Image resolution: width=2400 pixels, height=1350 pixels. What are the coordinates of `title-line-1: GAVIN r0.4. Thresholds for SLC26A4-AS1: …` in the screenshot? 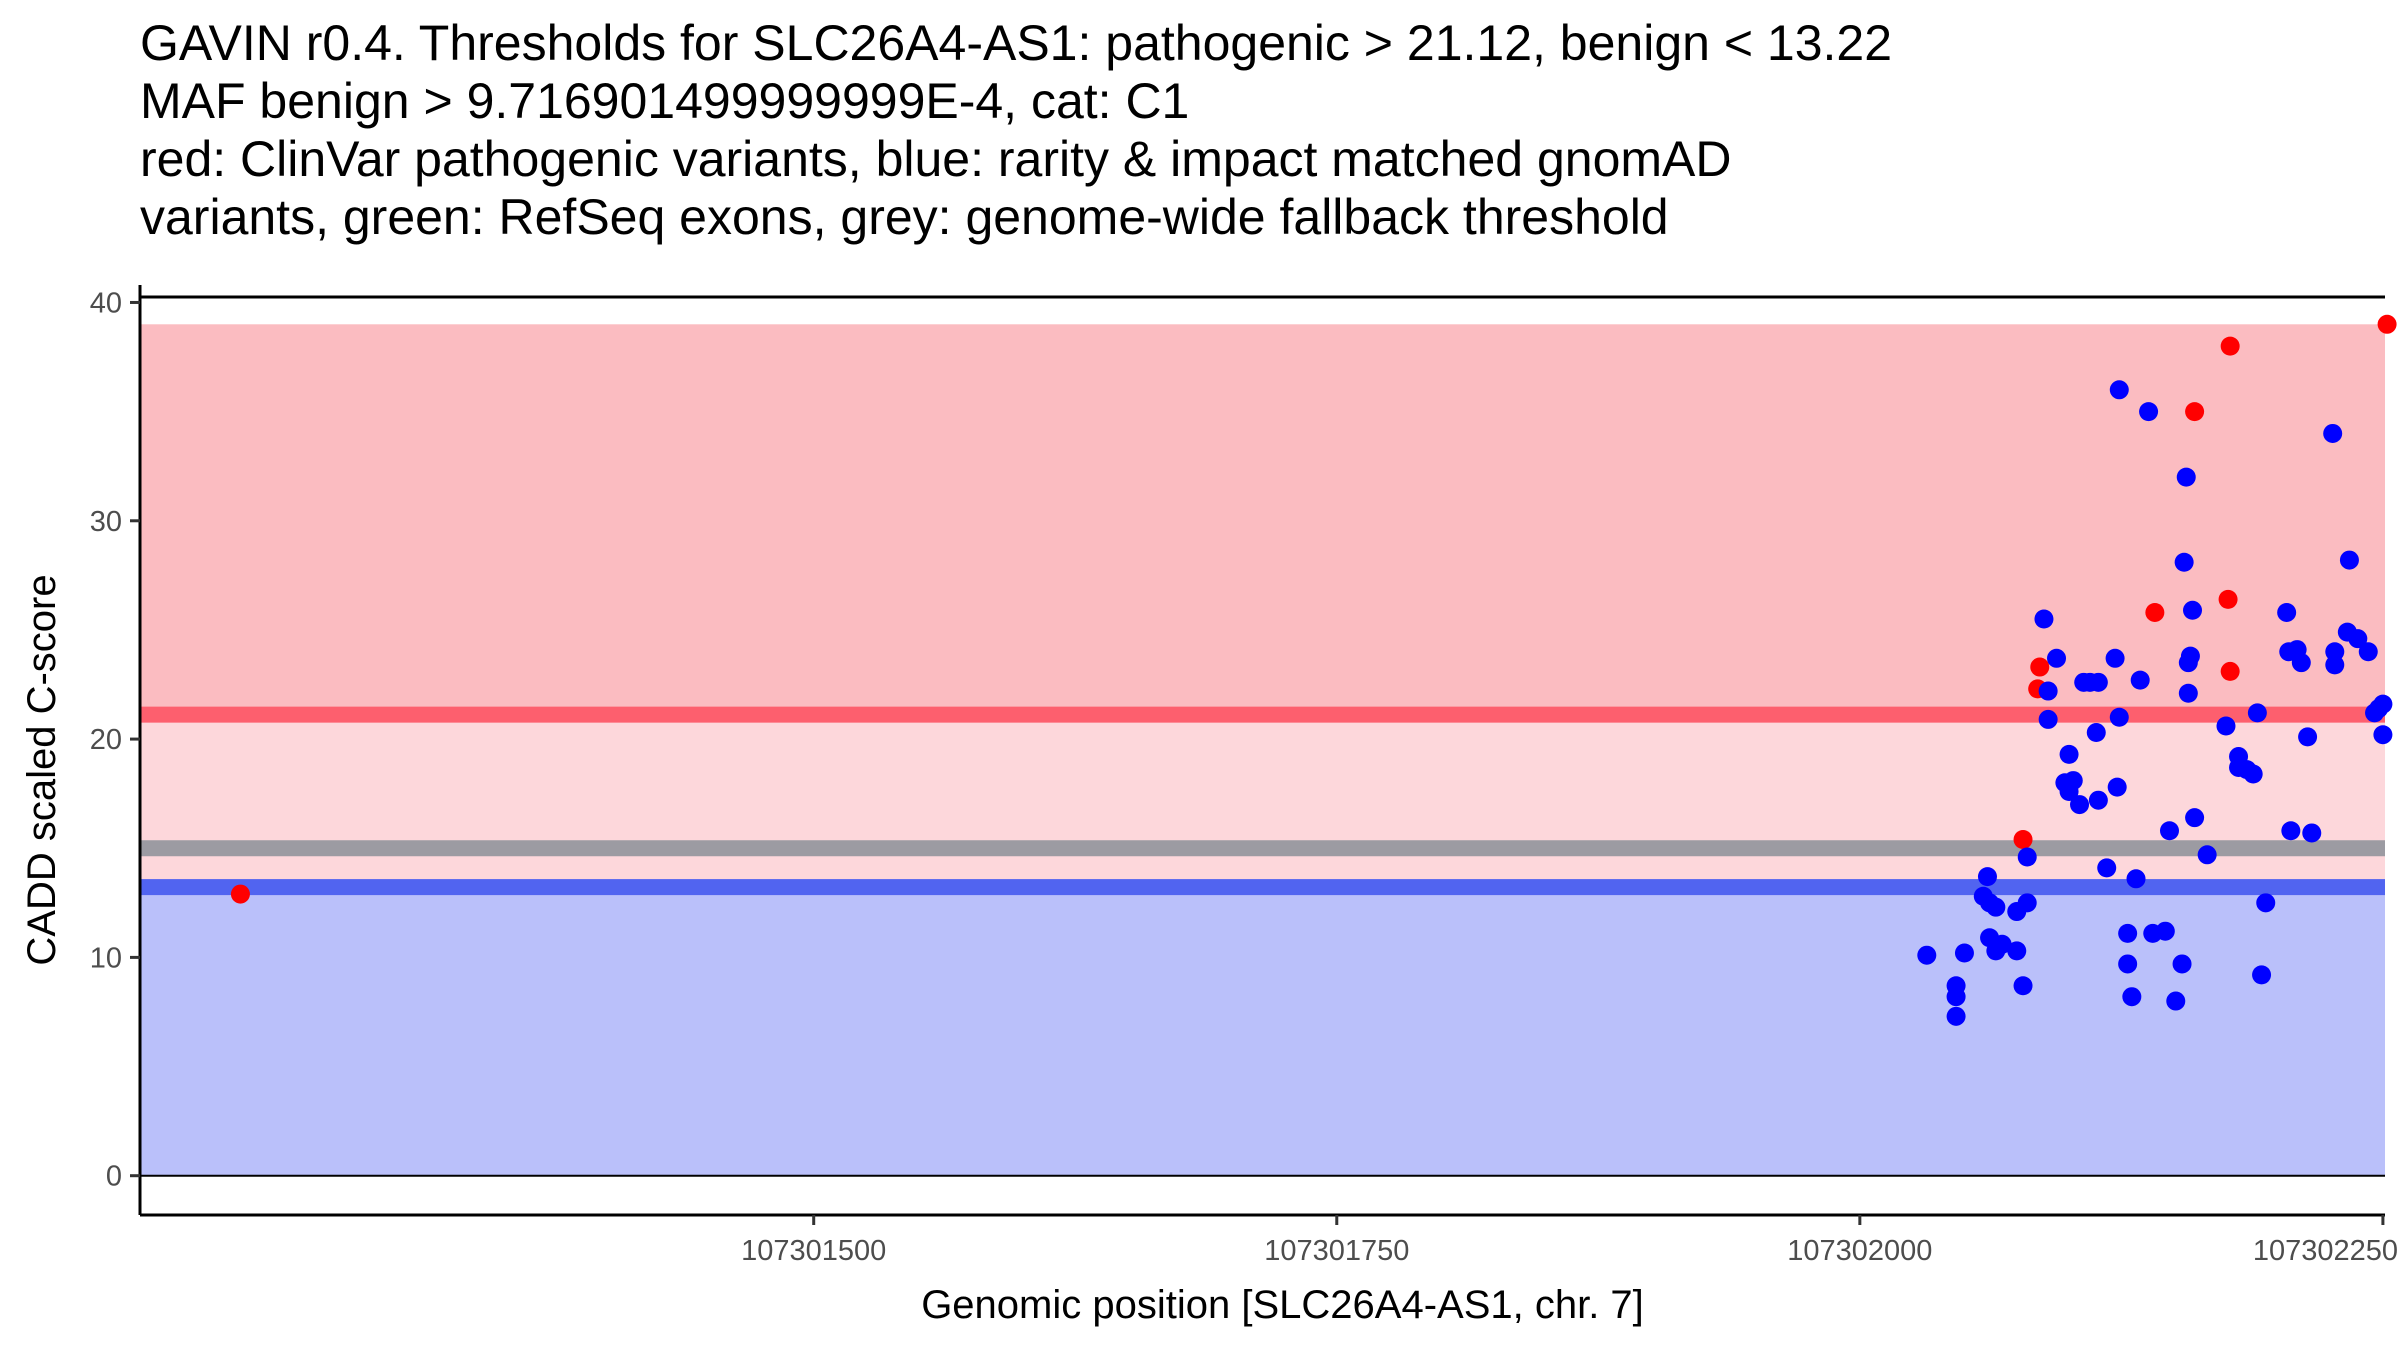 It's located at (1016, 43).